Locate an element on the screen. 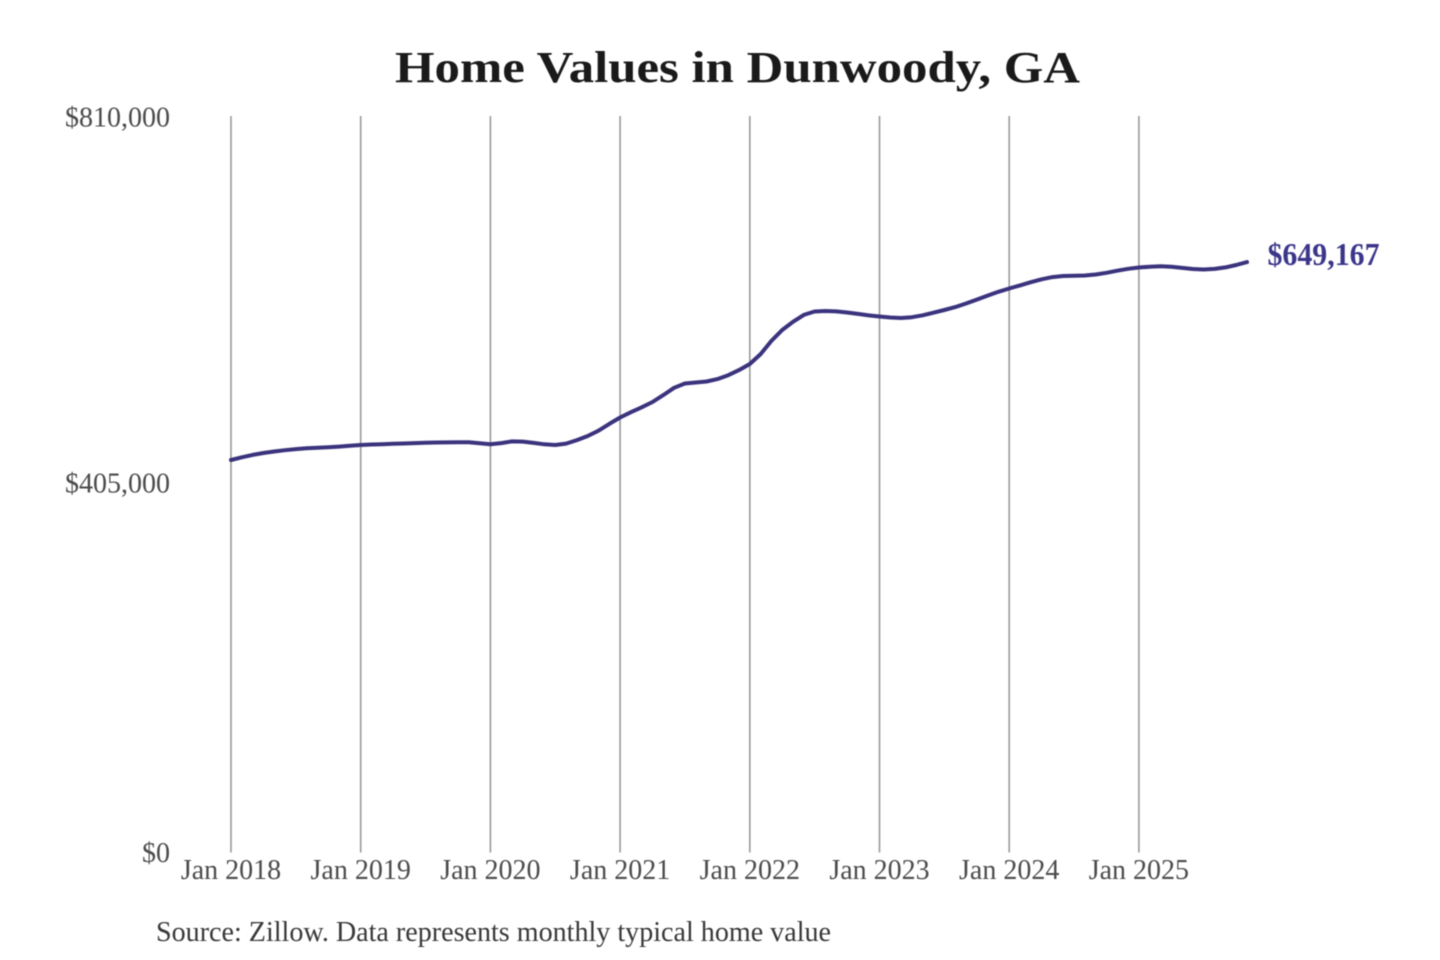 This screenshot has height=960, width=1440. svg-text: Jan 2025 is located at coordinates (1139, 870).